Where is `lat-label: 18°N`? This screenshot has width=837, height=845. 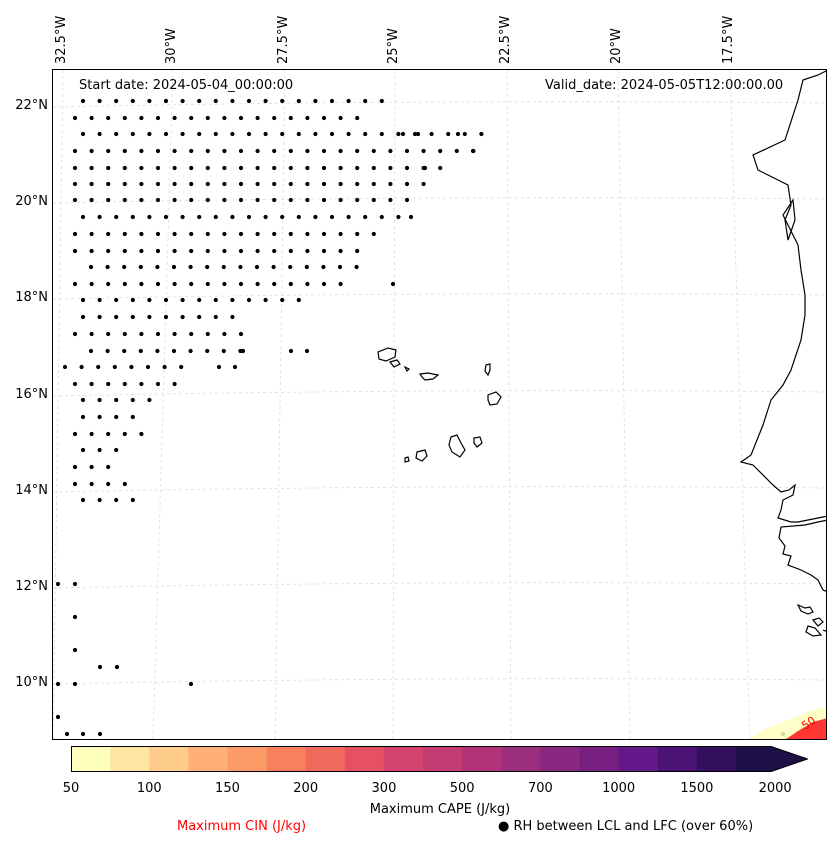
lat-label: 18°N is located at coordinates (31, 297).